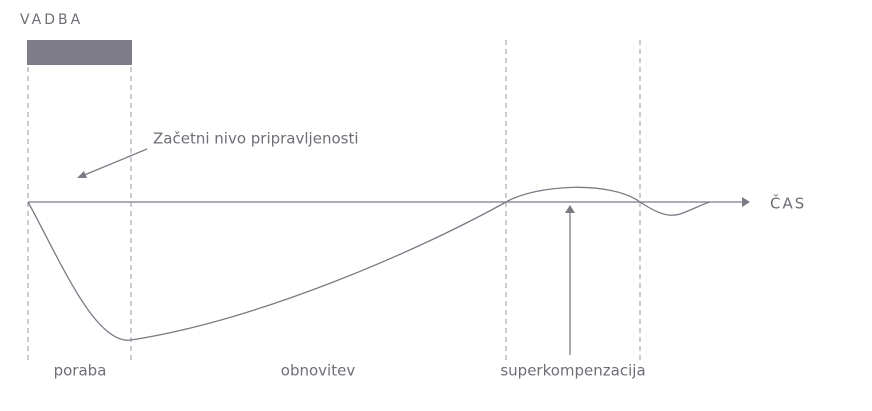  What do you see at coordinates (51, 20) in the screenshot?
I see `title: VADBA` at bounding box center [51, 20].